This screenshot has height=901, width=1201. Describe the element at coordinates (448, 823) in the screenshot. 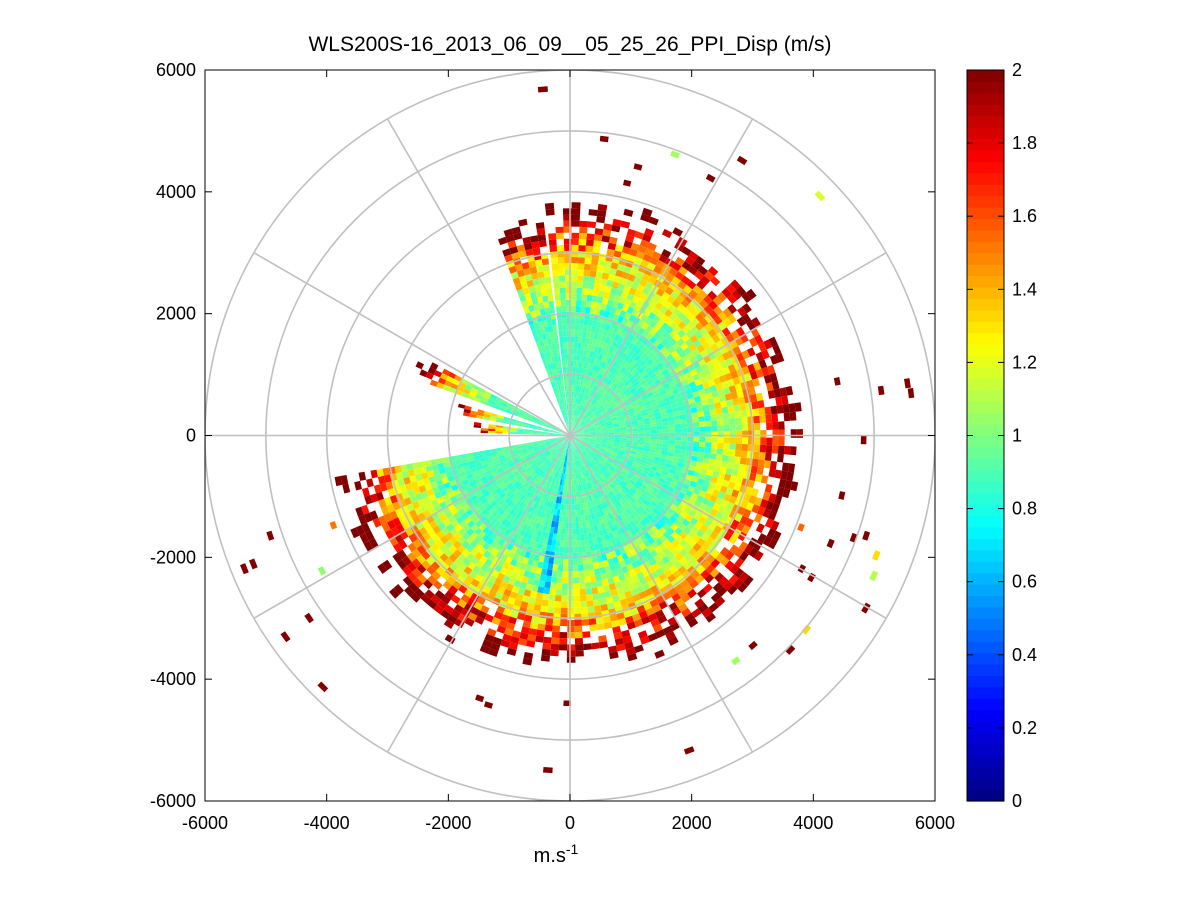

I see `x-tick-label: -2000` at that location.